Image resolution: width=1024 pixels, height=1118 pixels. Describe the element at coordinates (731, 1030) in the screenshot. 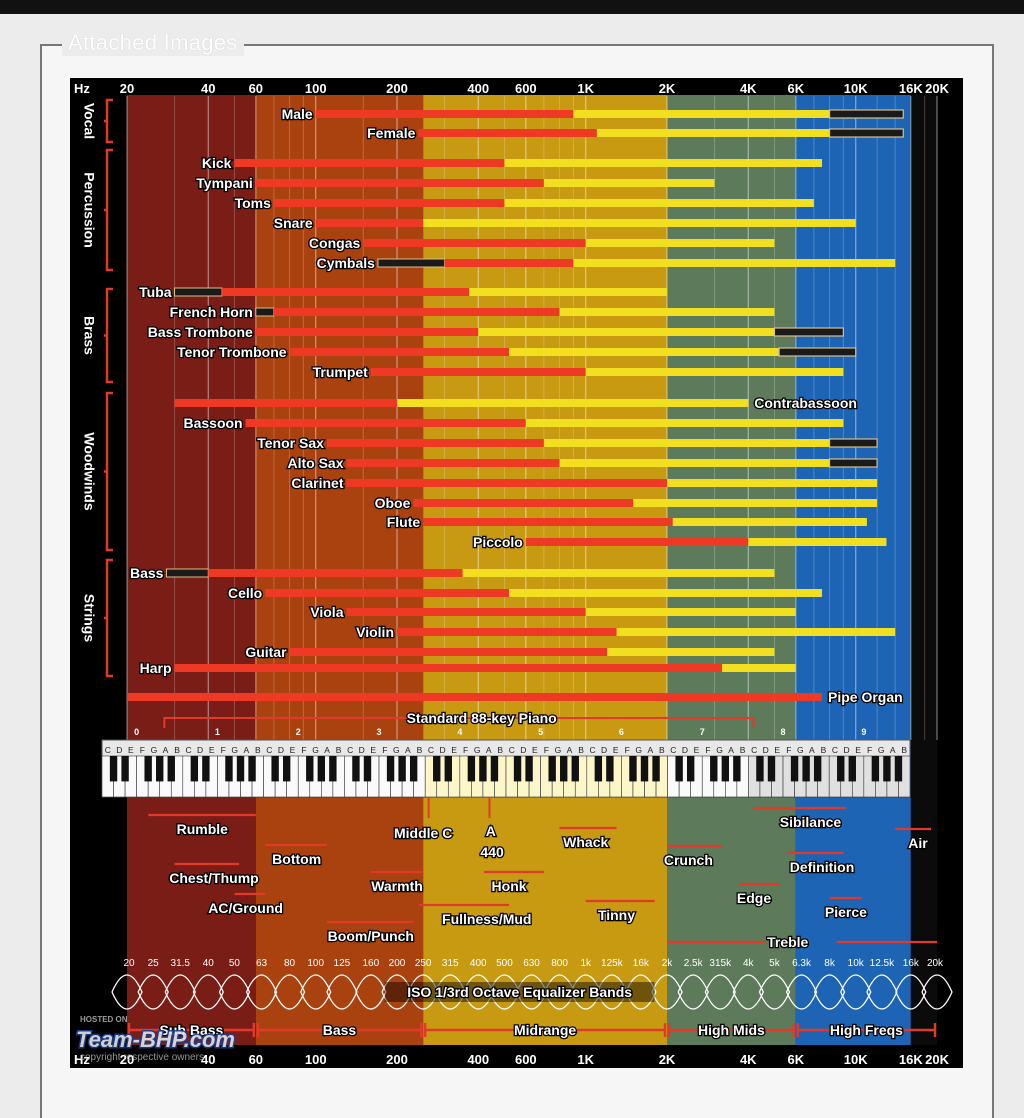

I see `range-label: High Mids` at that location.